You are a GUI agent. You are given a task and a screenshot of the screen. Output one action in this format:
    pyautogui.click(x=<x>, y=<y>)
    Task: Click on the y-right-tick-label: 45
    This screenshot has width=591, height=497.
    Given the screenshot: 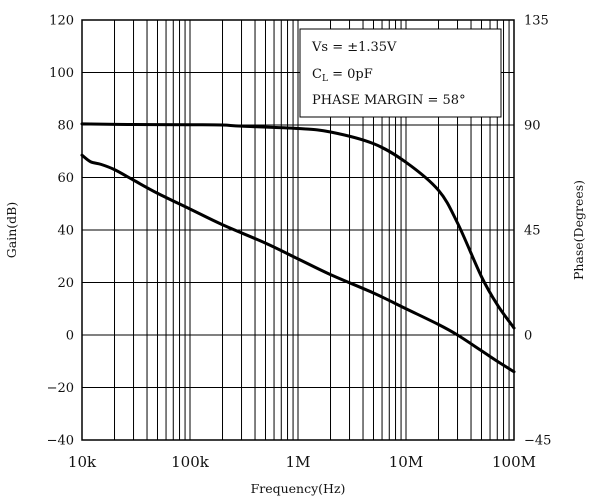 What is the action you would take?
    pyautogui.click(x=532, y=231)
    